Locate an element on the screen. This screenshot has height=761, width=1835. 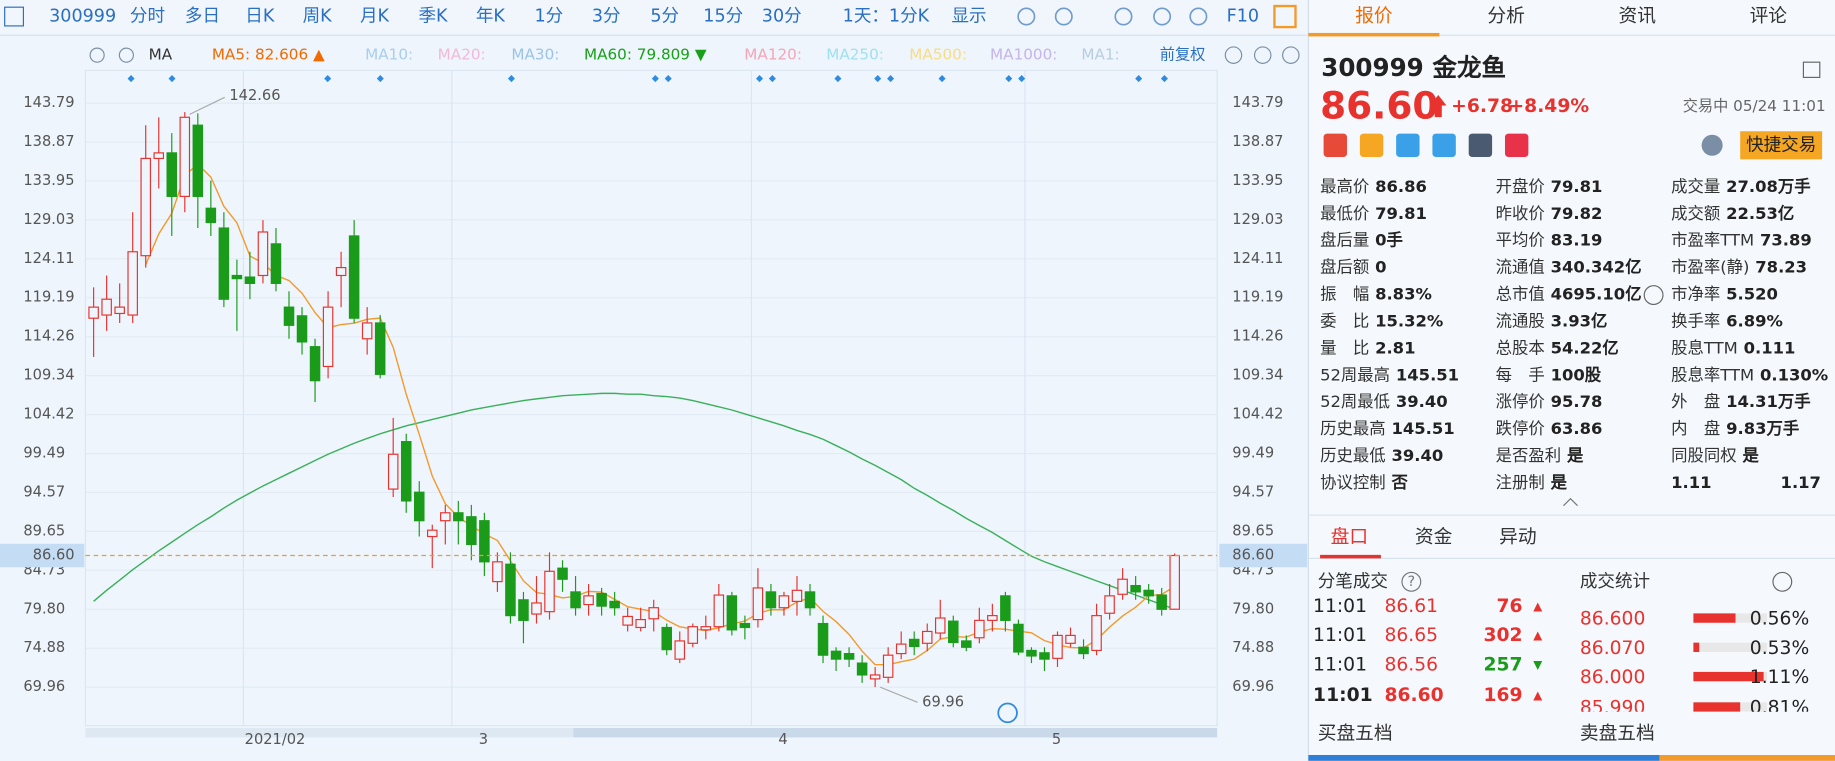
adjust-button: 前复权 is located at coordinates (1183, 55).